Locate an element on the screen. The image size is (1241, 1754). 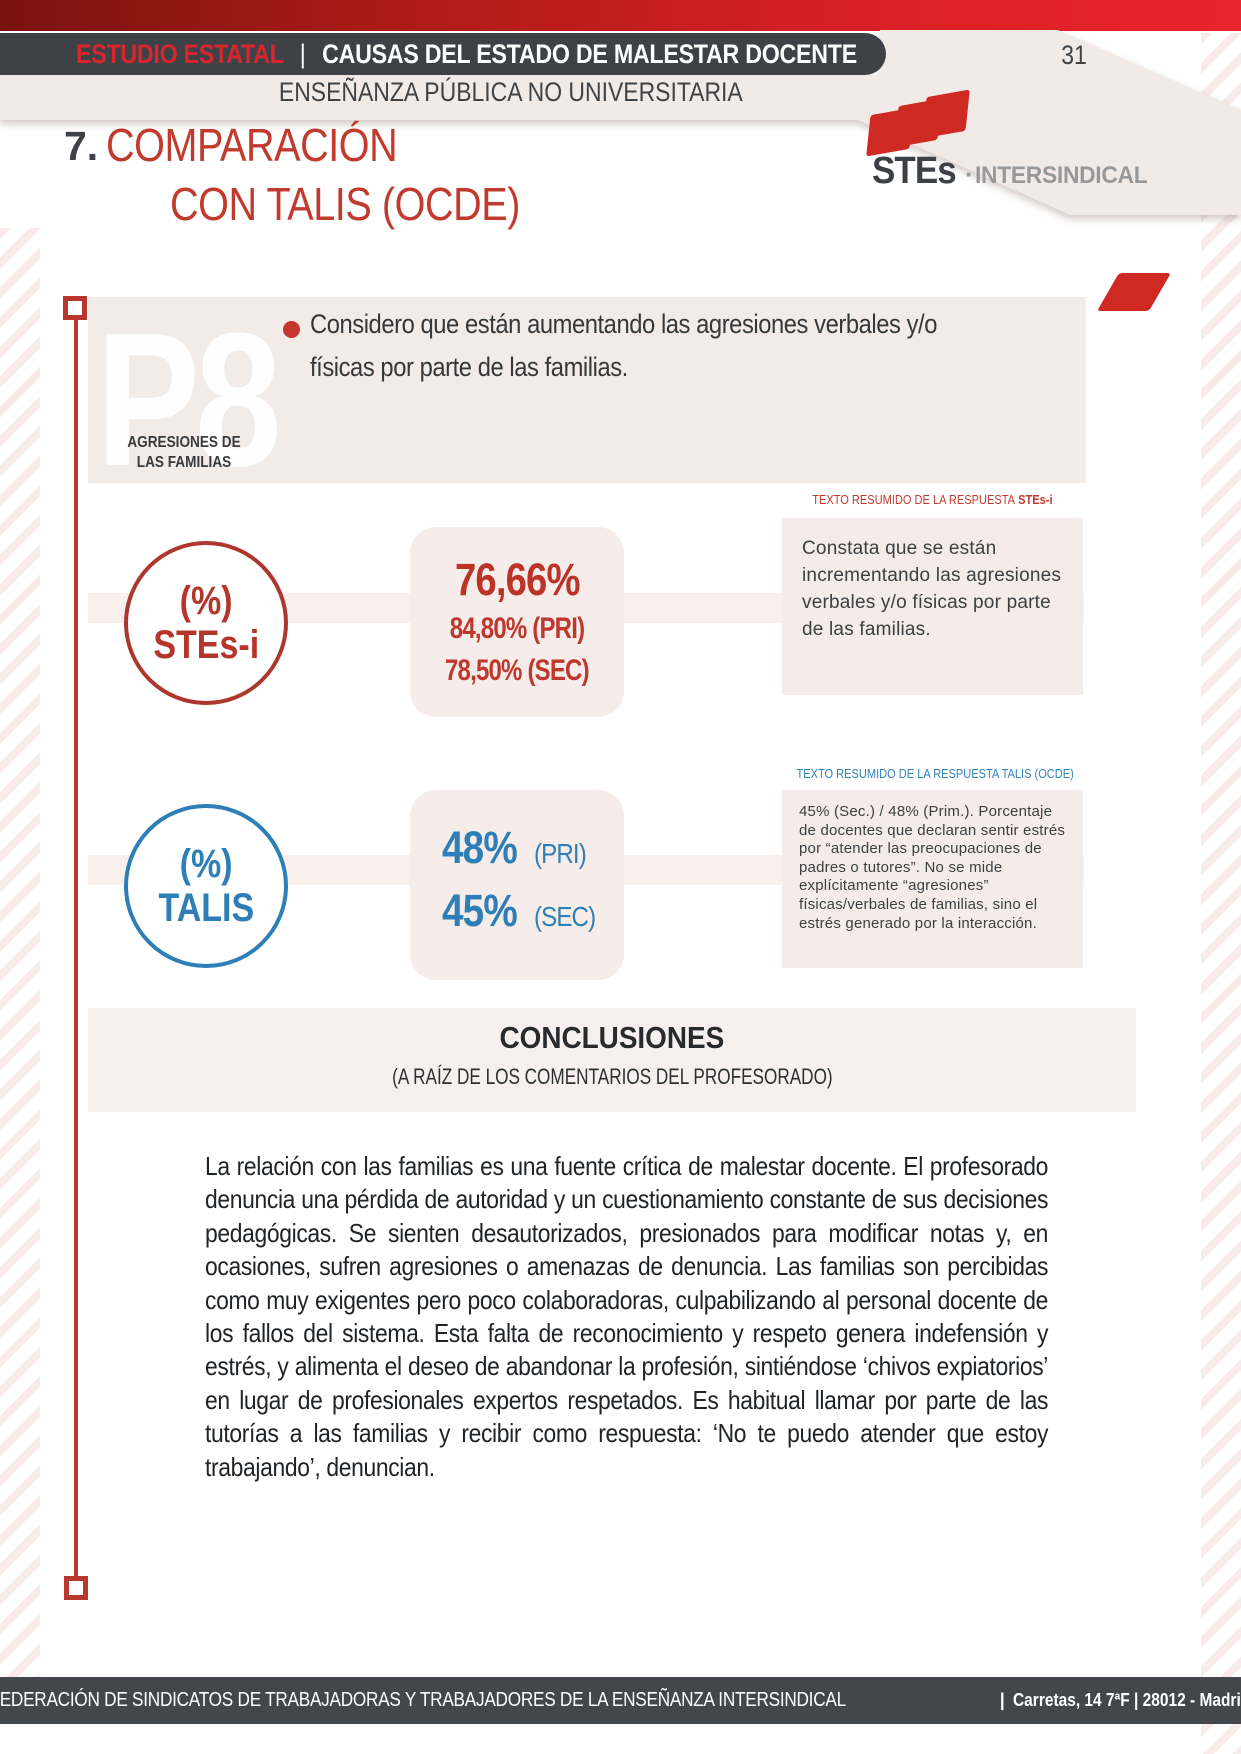
talis-tag-sec: (SEC) is located at coordinates (564, 916).